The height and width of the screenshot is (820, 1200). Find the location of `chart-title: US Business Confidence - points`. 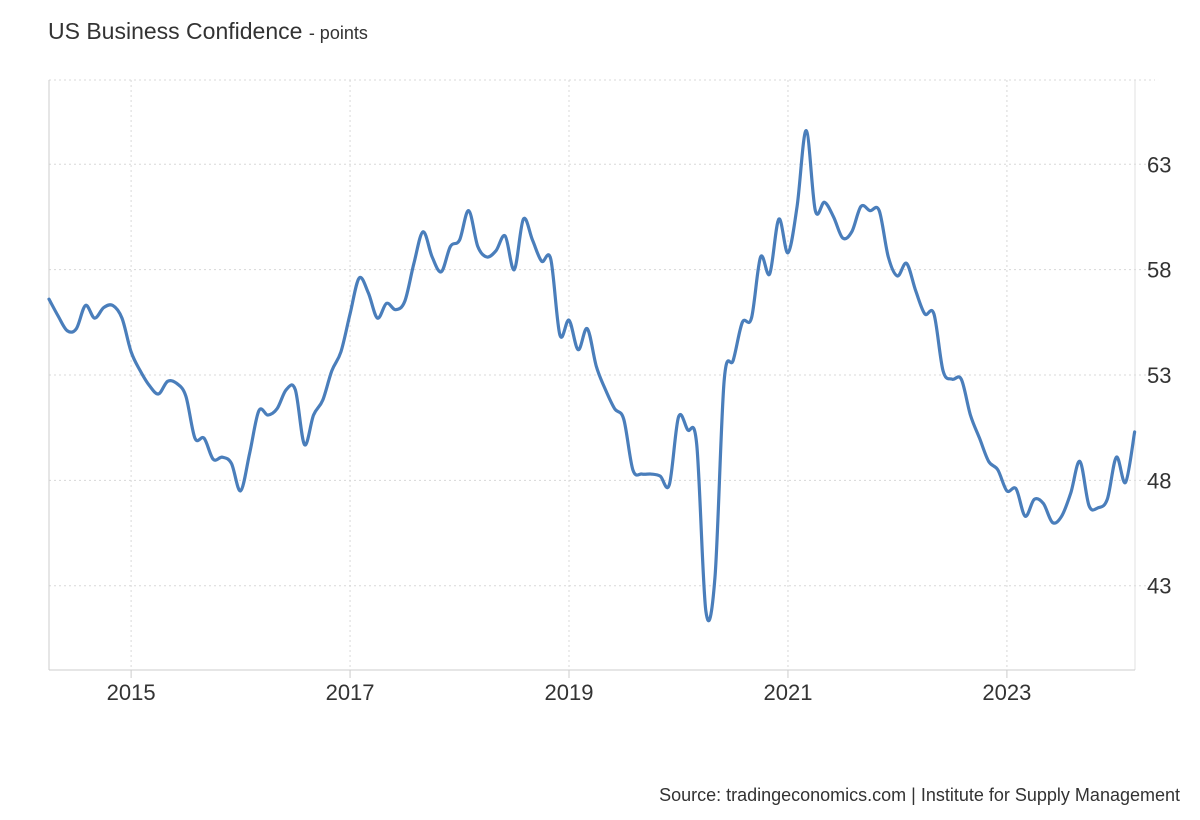

chart-title: US Business Confidence - points is located at coordinates (208, 31).